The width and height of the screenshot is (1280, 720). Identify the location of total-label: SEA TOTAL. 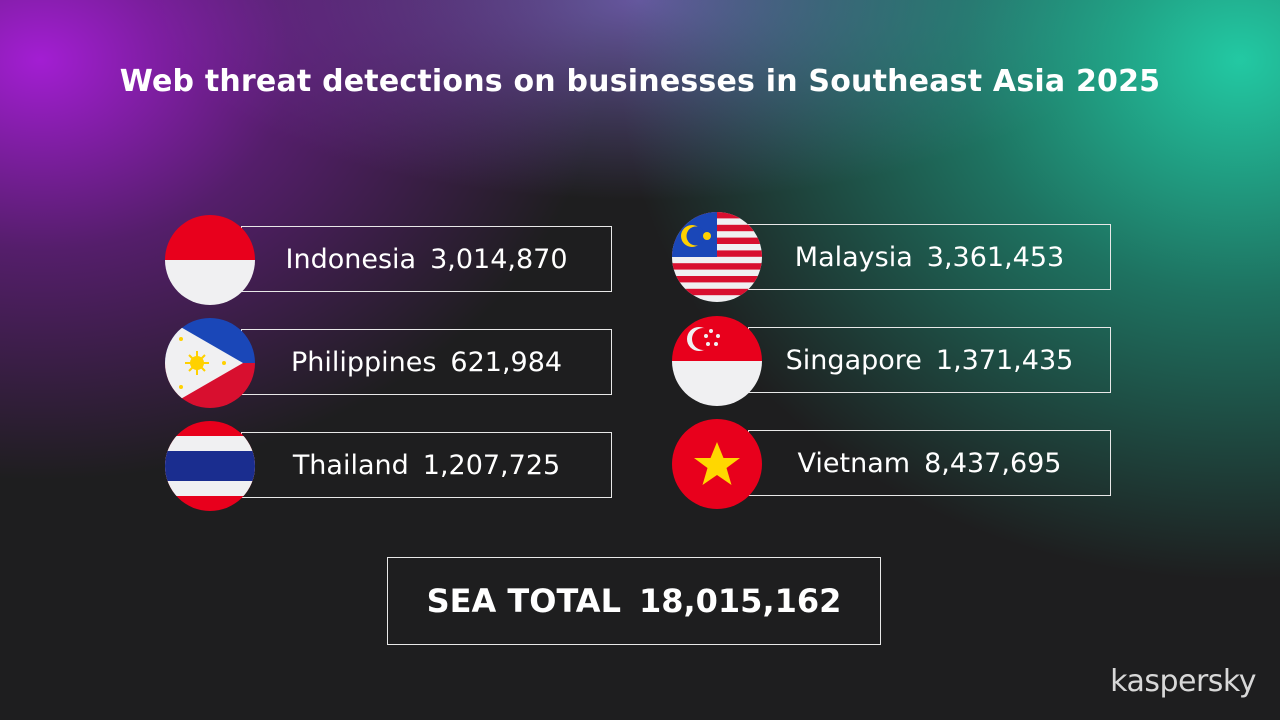
(523, 601).